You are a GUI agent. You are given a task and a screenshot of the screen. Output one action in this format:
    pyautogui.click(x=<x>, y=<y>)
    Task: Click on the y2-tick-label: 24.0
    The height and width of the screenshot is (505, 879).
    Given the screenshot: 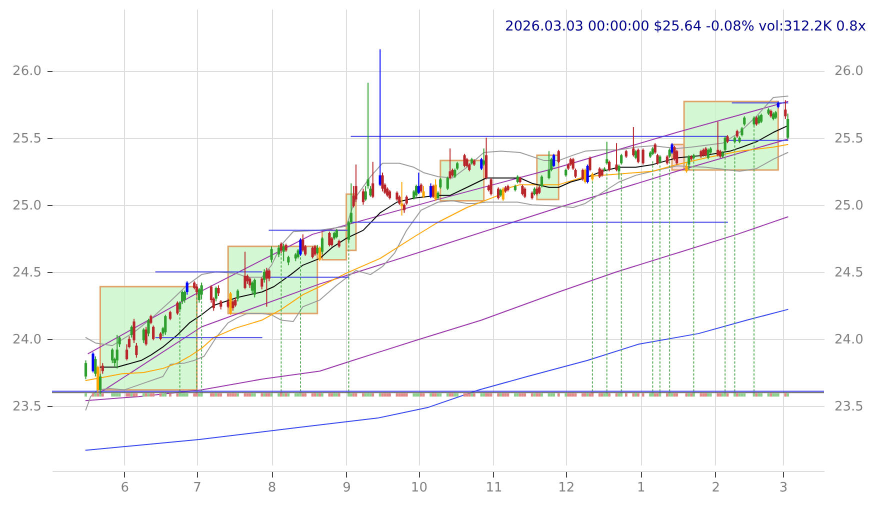 What is the action you would take?
    pyautogui.click(x=849, y=340)
    